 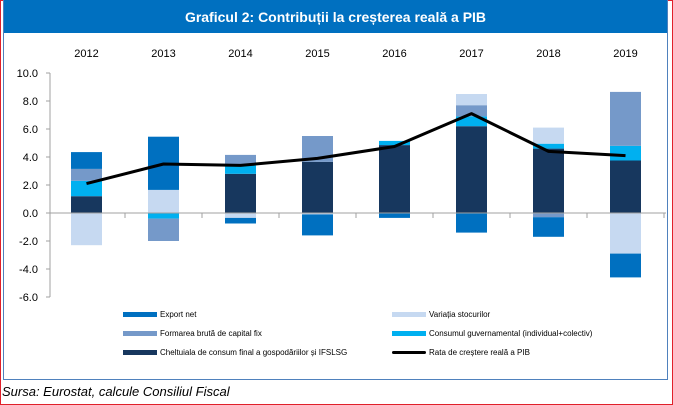 I want to click on bar-stocks-2014, so click(x=240, y=215).